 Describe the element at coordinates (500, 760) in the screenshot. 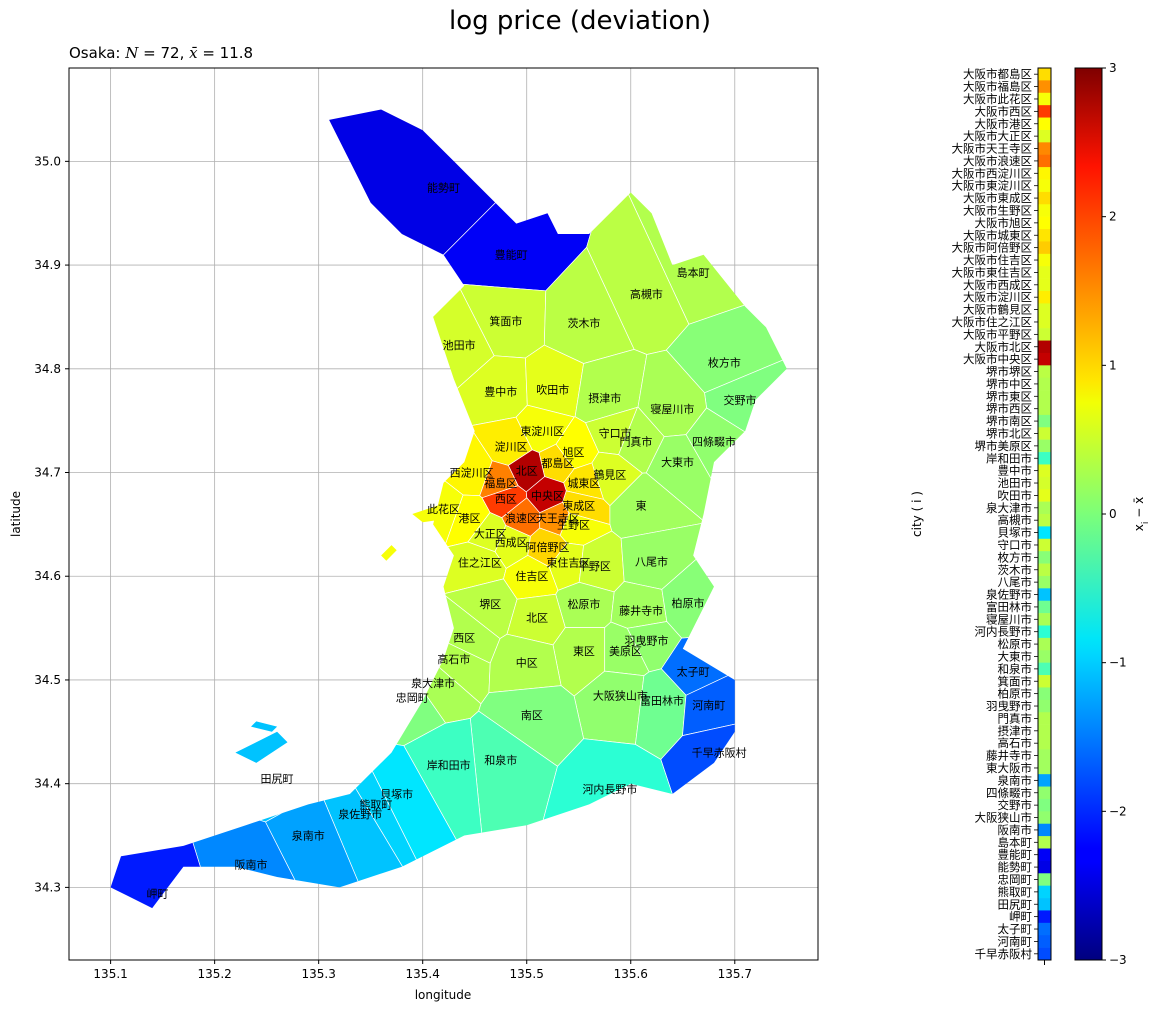

I see `region-label: 和泉市` at that location.